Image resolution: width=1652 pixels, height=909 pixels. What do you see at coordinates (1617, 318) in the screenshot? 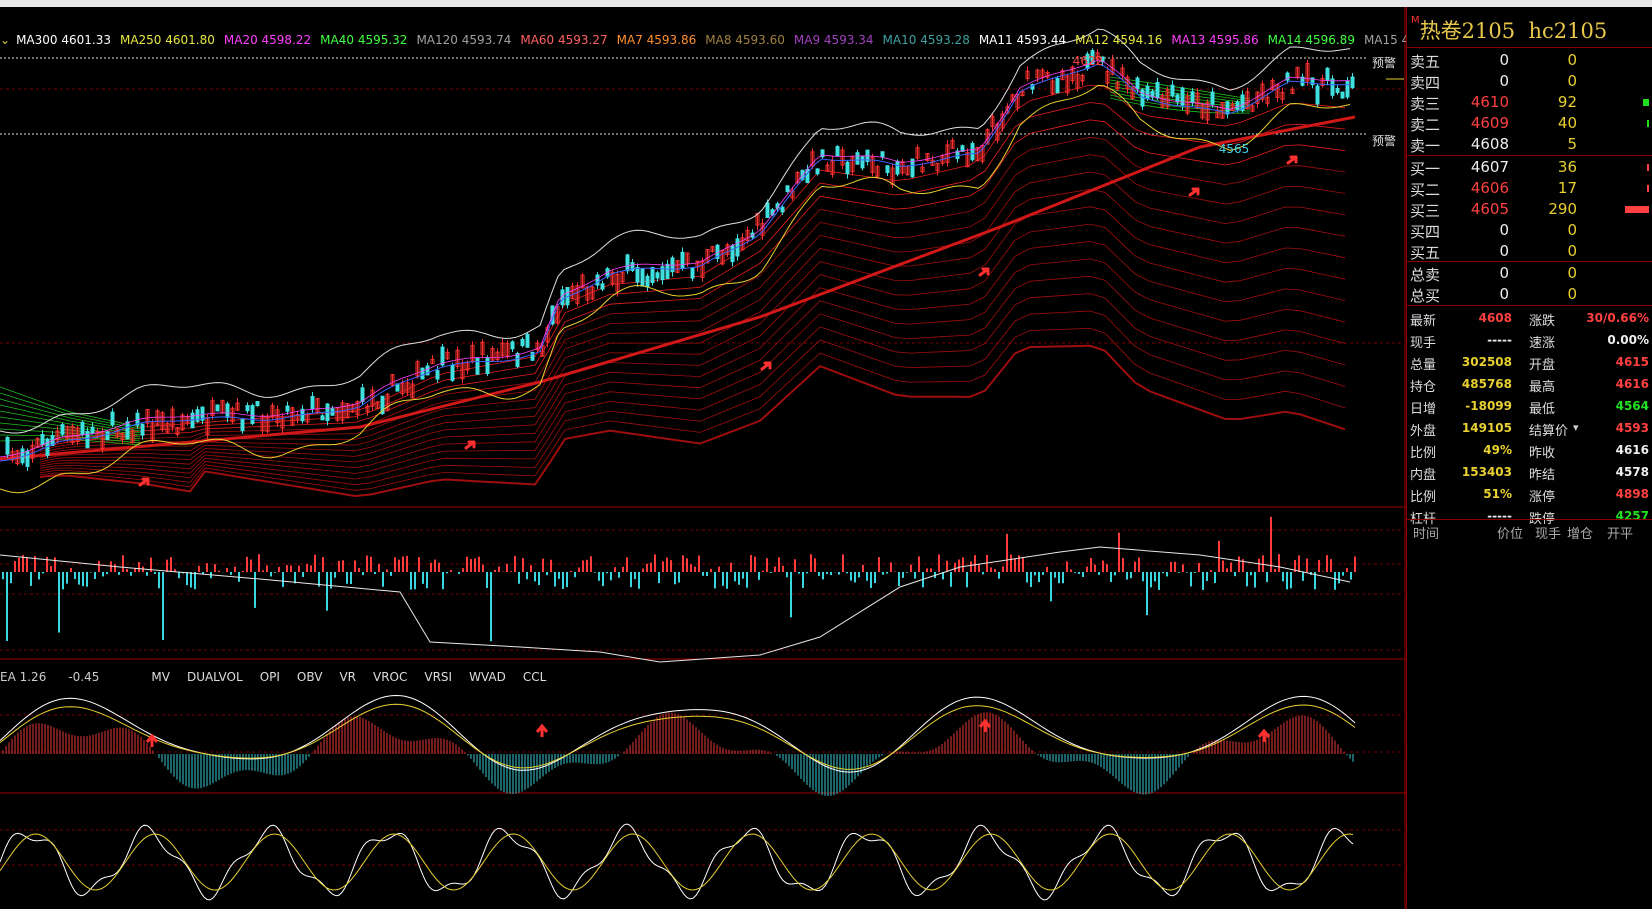
I see `stat-value: 30/0.66%` at bounding box center [1617, 318].